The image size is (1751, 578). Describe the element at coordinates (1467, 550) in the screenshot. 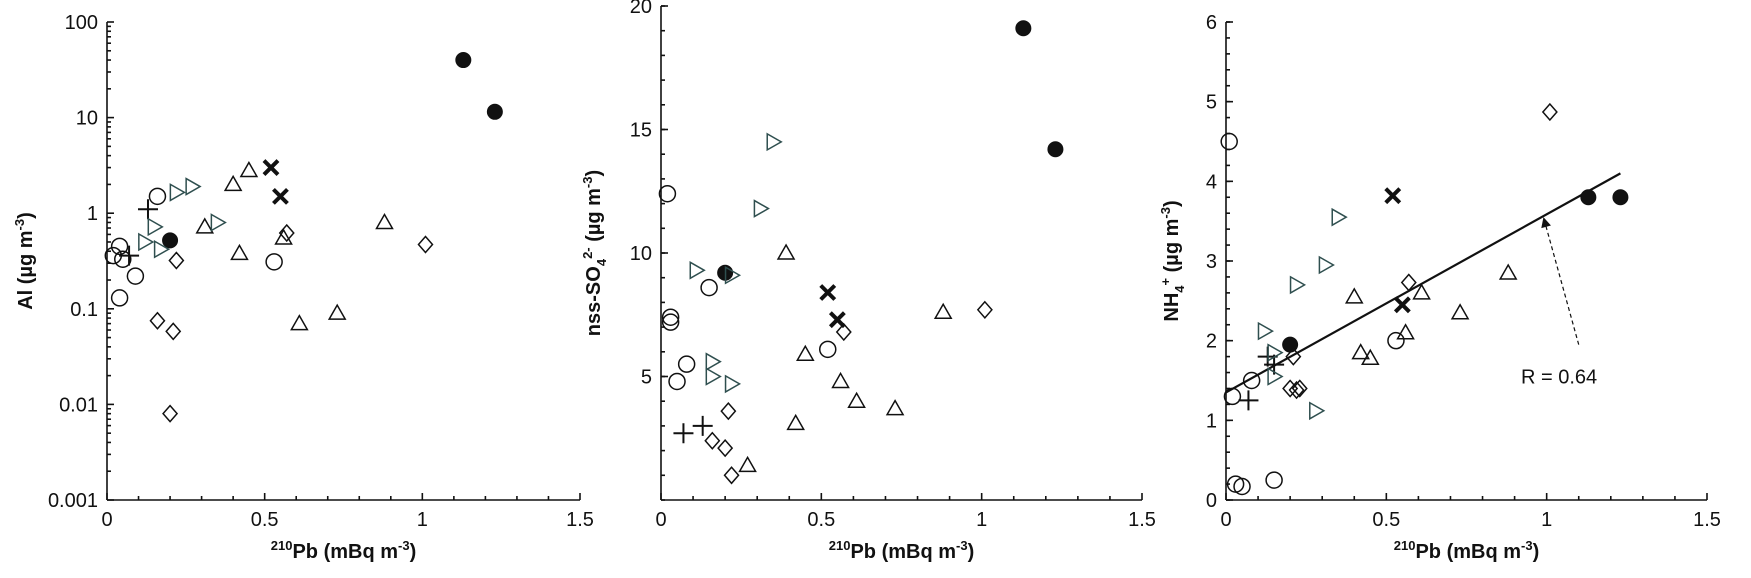

I see `x-axis-title: 210Pb (mBq m-3)` at that location.